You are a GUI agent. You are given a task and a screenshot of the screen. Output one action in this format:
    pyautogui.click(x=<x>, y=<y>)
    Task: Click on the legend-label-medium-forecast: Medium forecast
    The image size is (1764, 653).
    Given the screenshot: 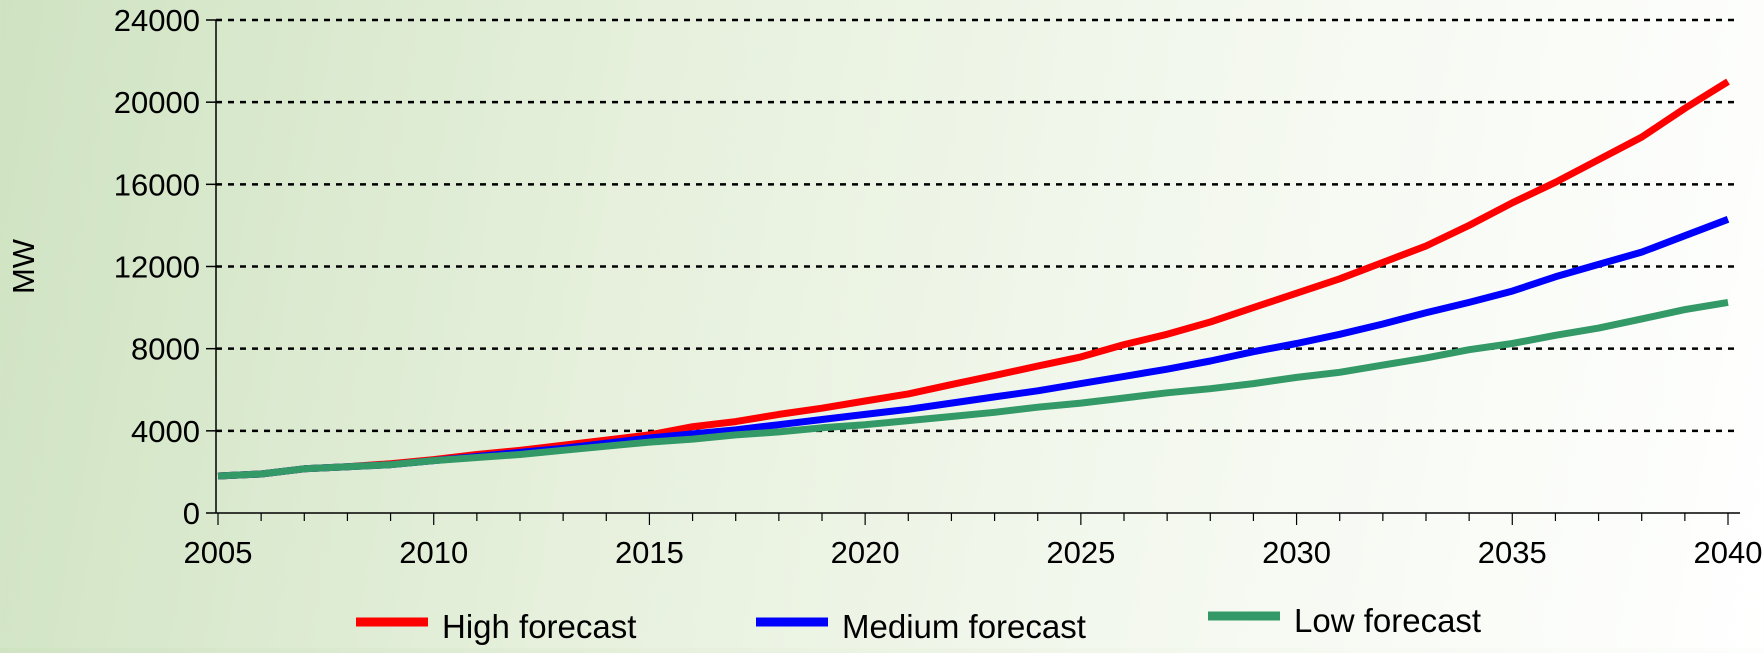 What is the action you would take?
    pyautogui.click(x=964, y=626)
    